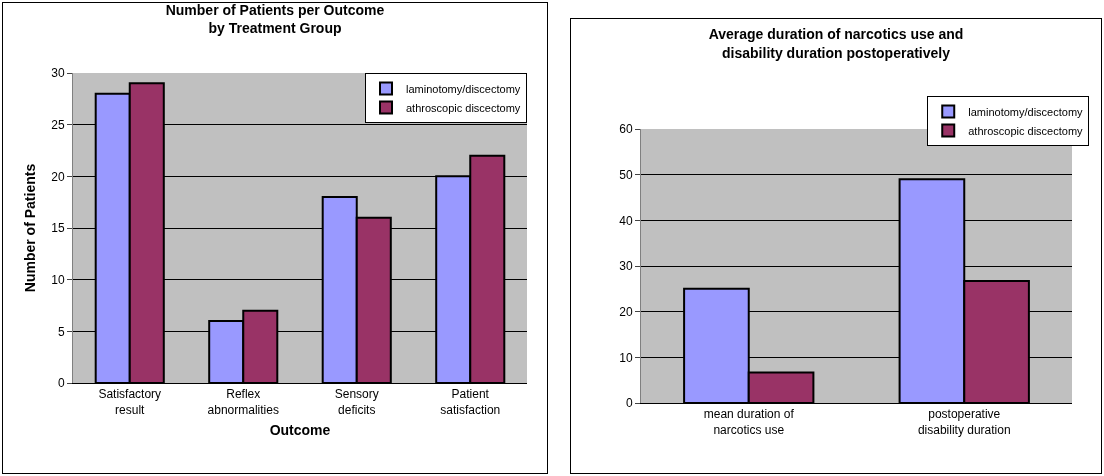  Describe the element at coordinates (130, 402) in the screenshot. I see `x-tick-label: Satisfactory result` at that location.